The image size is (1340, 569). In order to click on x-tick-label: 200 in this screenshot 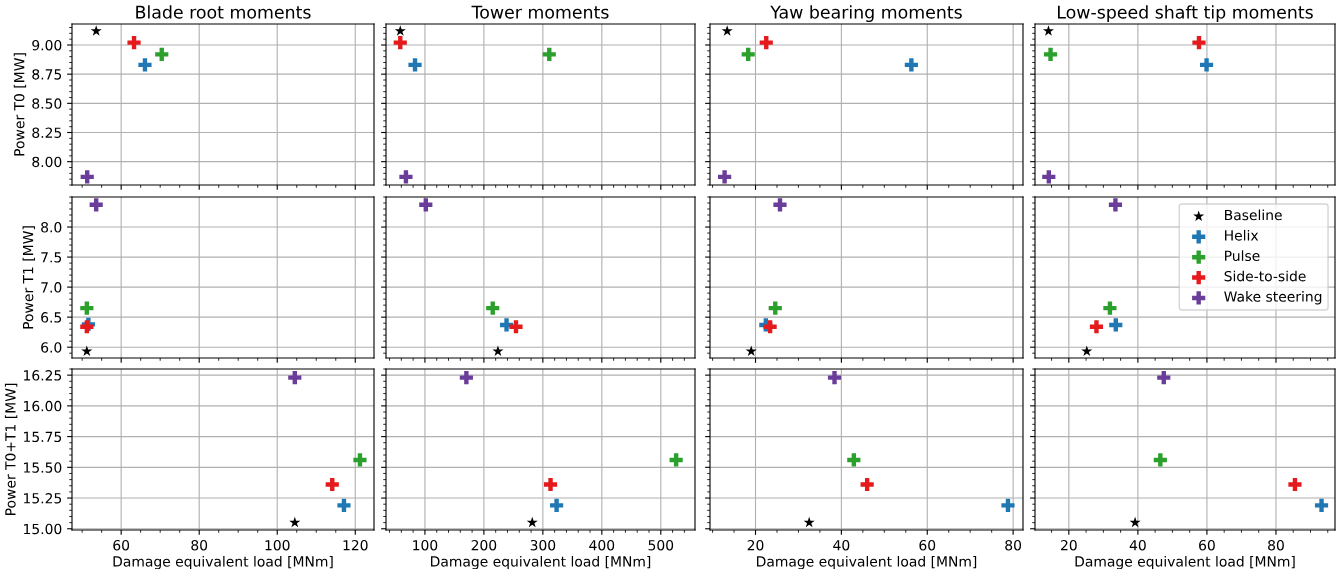, I will do `click(484, 545)`.